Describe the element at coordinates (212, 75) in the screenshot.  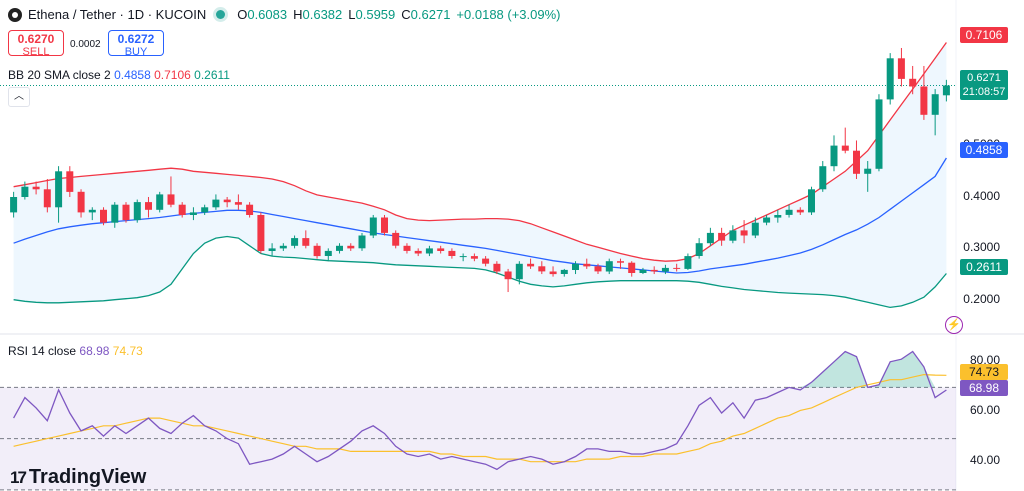
I see `bb-lower-value: 0.2611` at that location.